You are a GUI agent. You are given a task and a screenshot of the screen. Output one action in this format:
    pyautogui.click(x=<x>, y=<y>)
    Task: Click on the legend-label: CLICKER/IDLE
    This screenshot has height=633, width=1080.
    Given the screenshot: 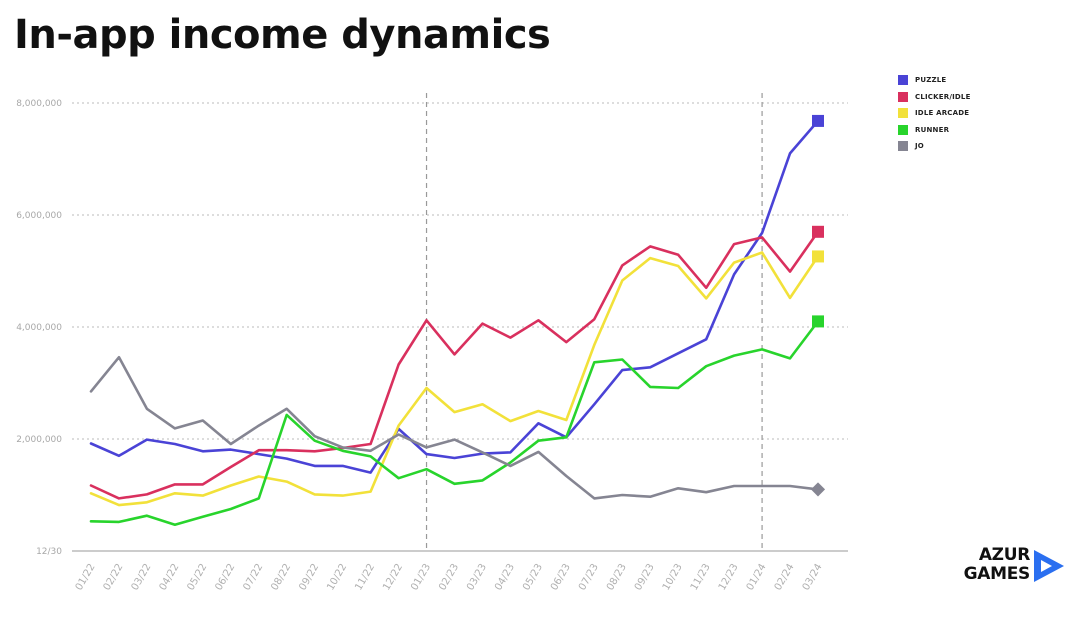 What is the action you would take?
    pyautogui.click(x=943, y=96)
    